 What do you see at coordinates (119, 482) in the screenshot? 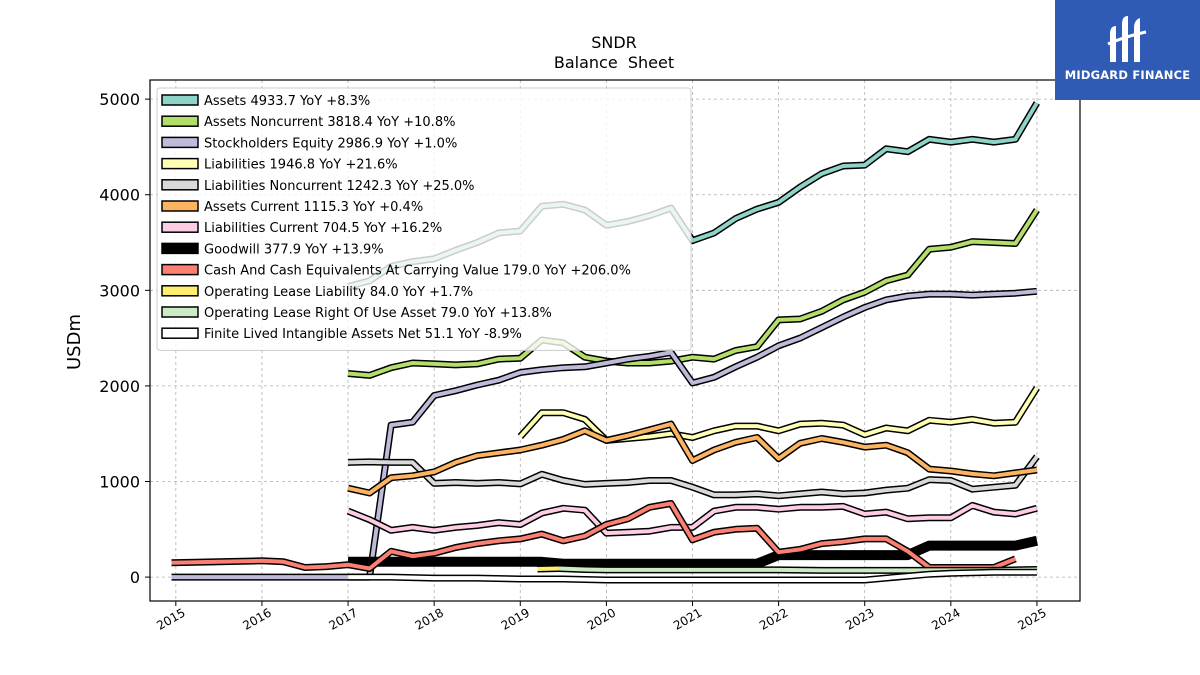
I see `y-tick-label: 1000` at bounding box center [119, 482].